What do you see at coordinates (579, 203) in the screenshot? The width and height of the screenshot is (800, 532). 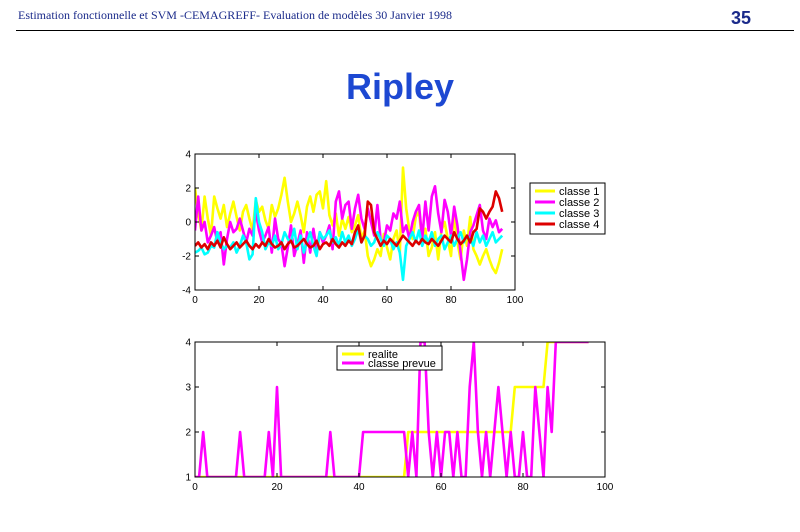 I see `legend-label: classe 2` at bounding box center [579, 203].